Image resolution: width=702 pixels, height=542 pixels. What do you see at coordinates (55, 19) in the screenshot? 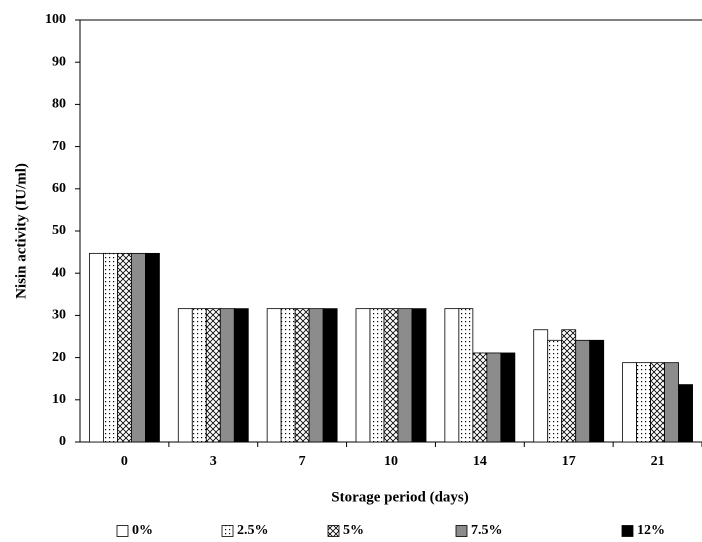
I see `y-tick-label: 100` at bounding box center [55, 19].